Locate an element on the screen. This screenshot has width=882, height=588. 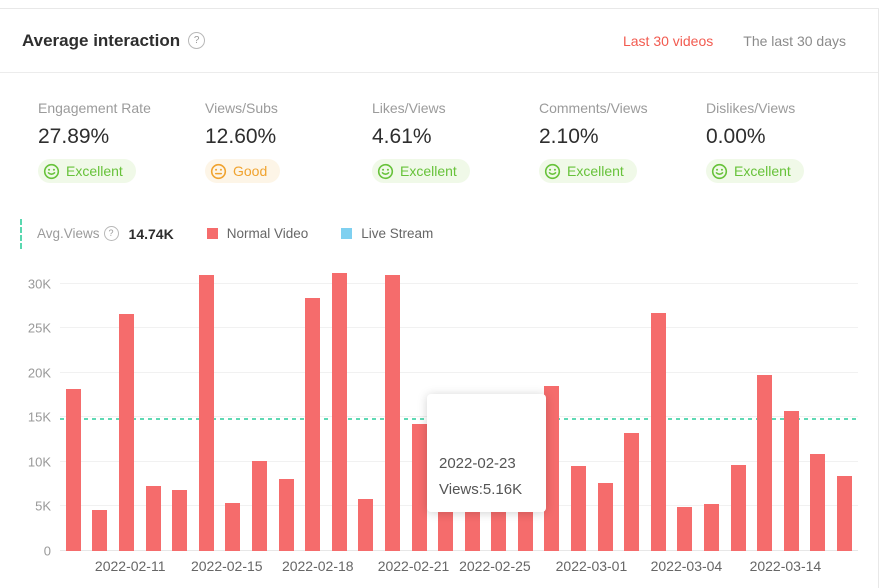
y-axis-tick: 30K is located at coordinates (39, 284).